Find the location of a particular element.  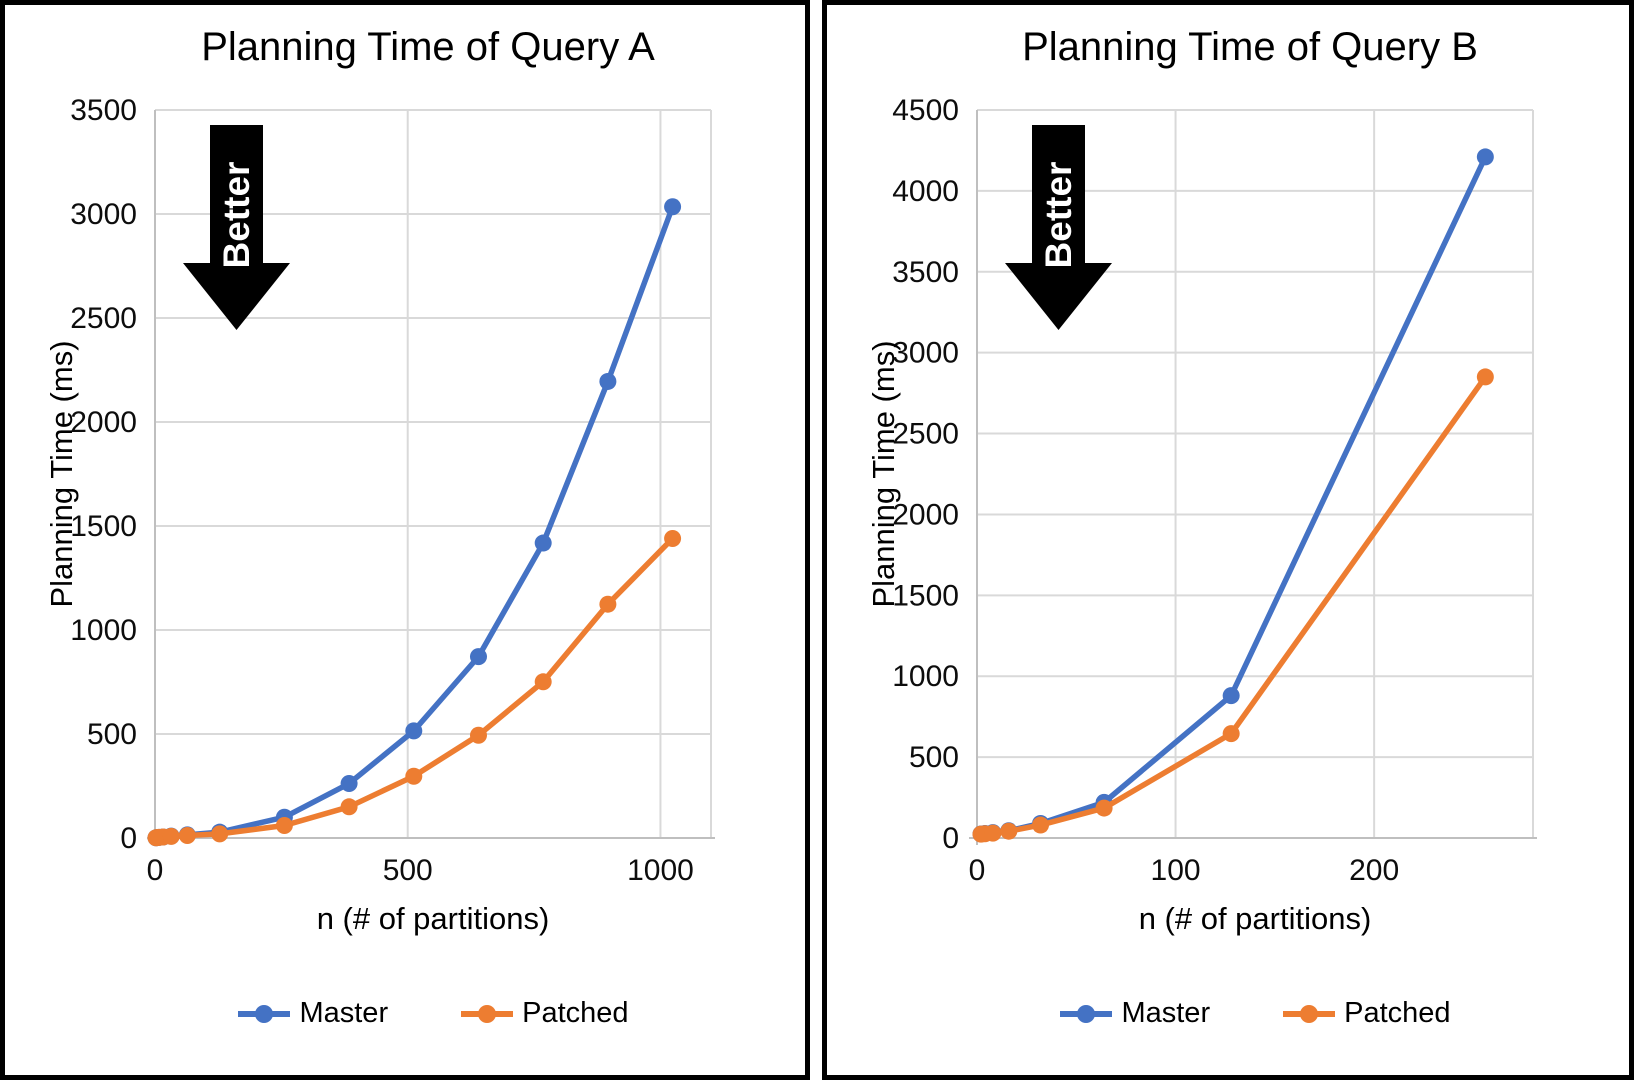

y-tick-label: 4500 is located at coordinates (925, 110).